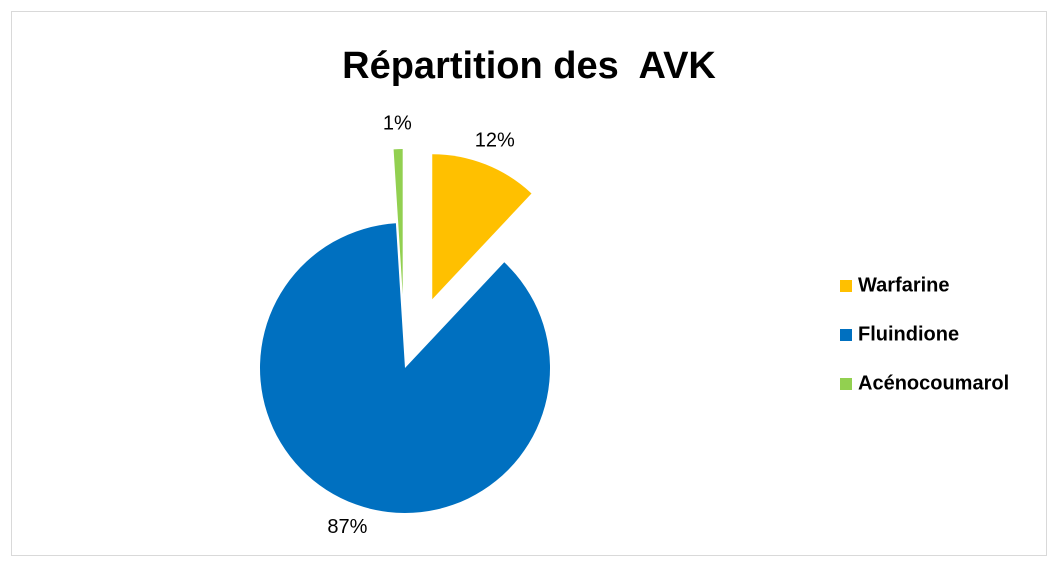  I want to click on data-label: 87%, so click(347, 527).